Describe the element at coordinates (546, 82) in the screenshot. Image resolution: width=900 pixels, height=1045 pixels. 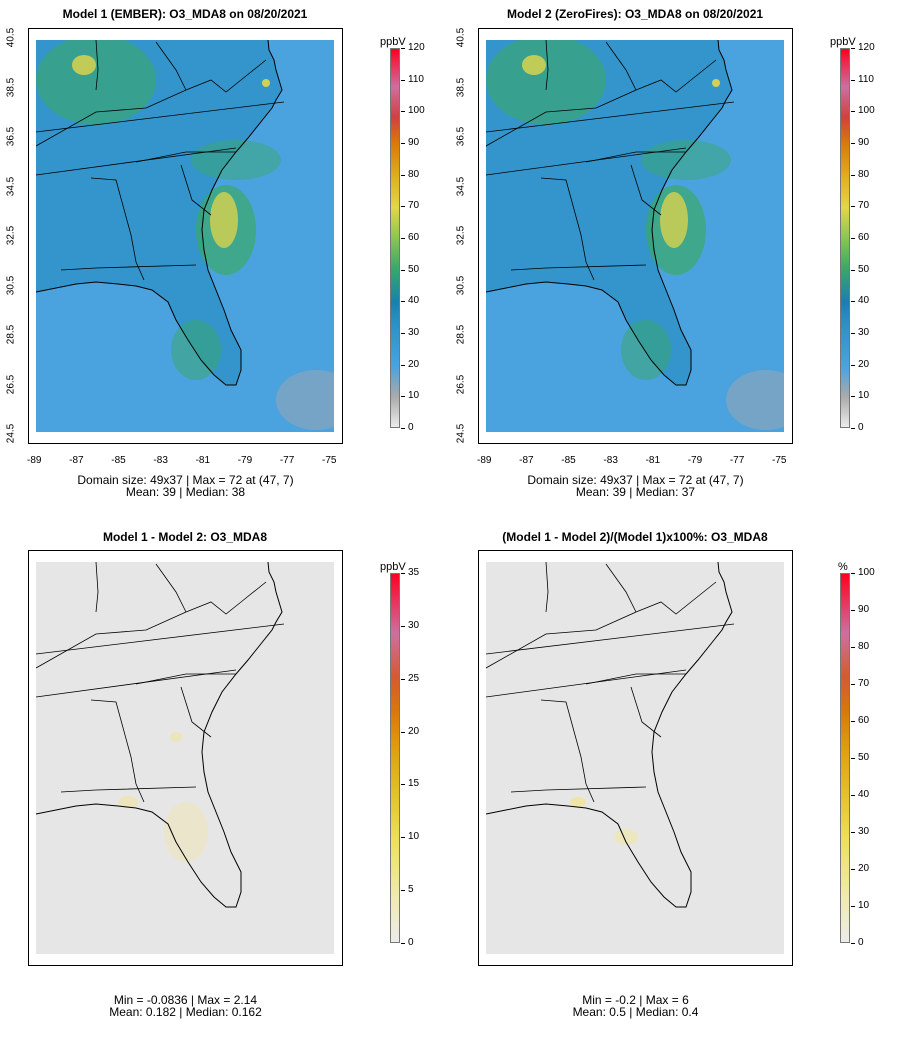
I see `o3-patch-north` at that location.